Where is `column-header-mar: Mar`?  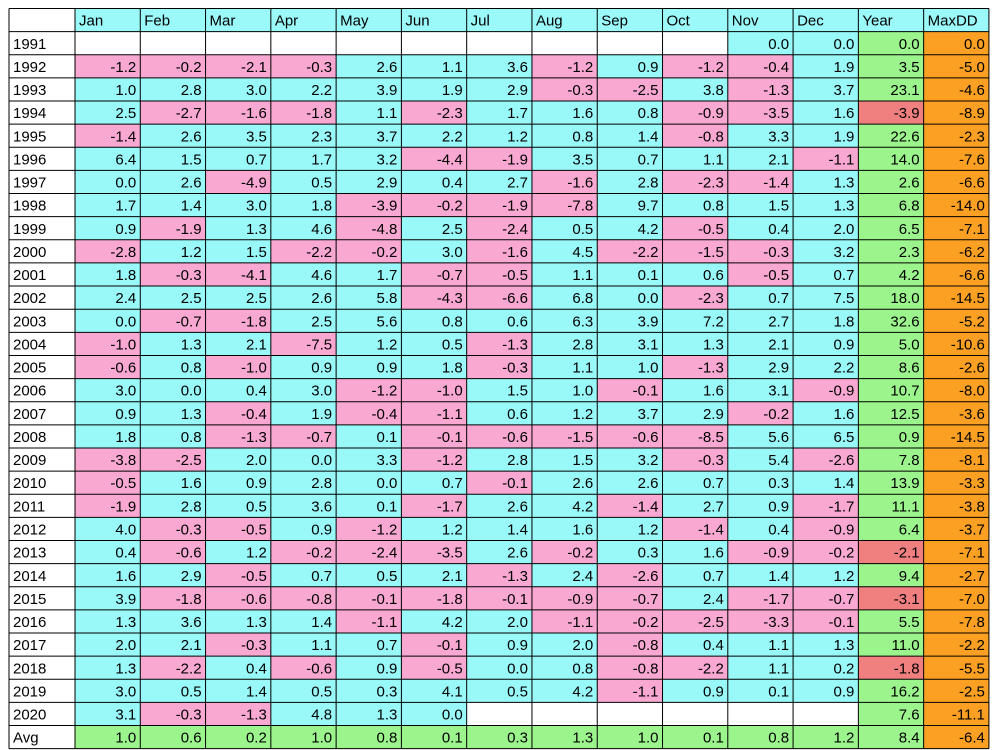
column-header-mar: Mar is located at coordinates (223, 21).